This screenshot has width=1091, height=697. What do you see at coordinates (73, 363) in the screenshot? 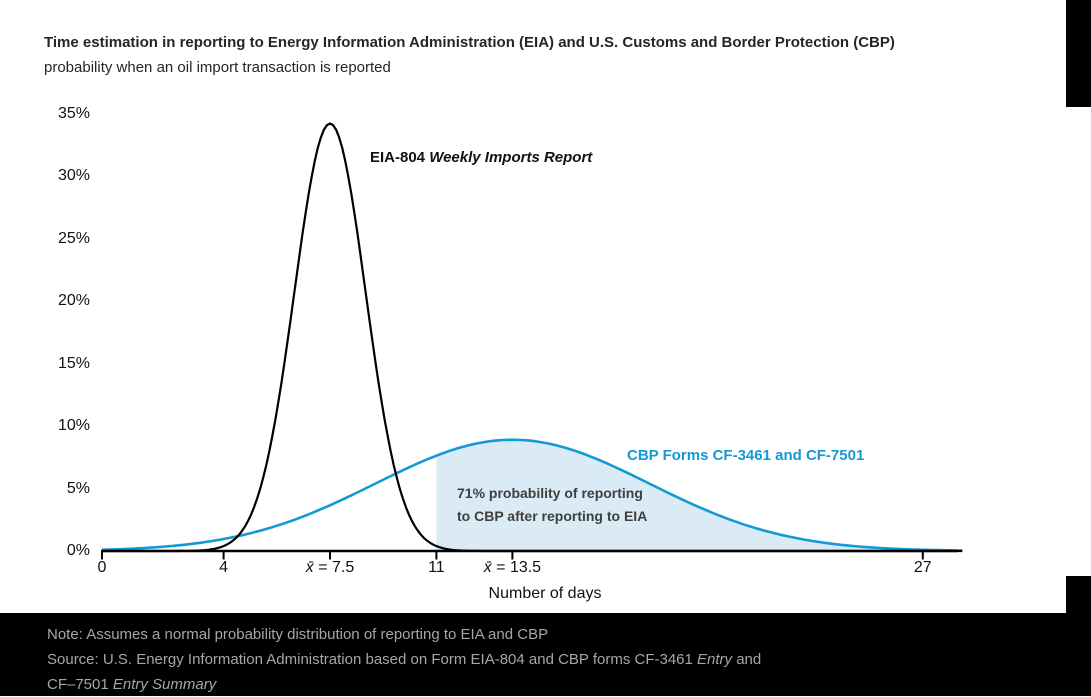
I see `y-tick-label: 15%` at bounding box center [73, 363].